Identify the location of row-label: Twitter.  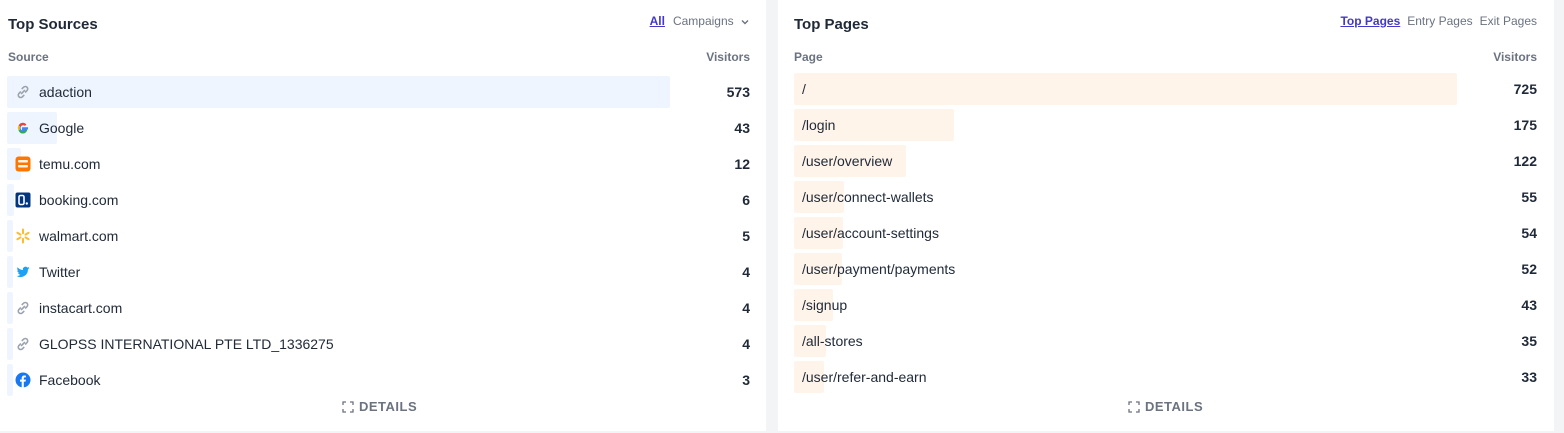
(60, 272).